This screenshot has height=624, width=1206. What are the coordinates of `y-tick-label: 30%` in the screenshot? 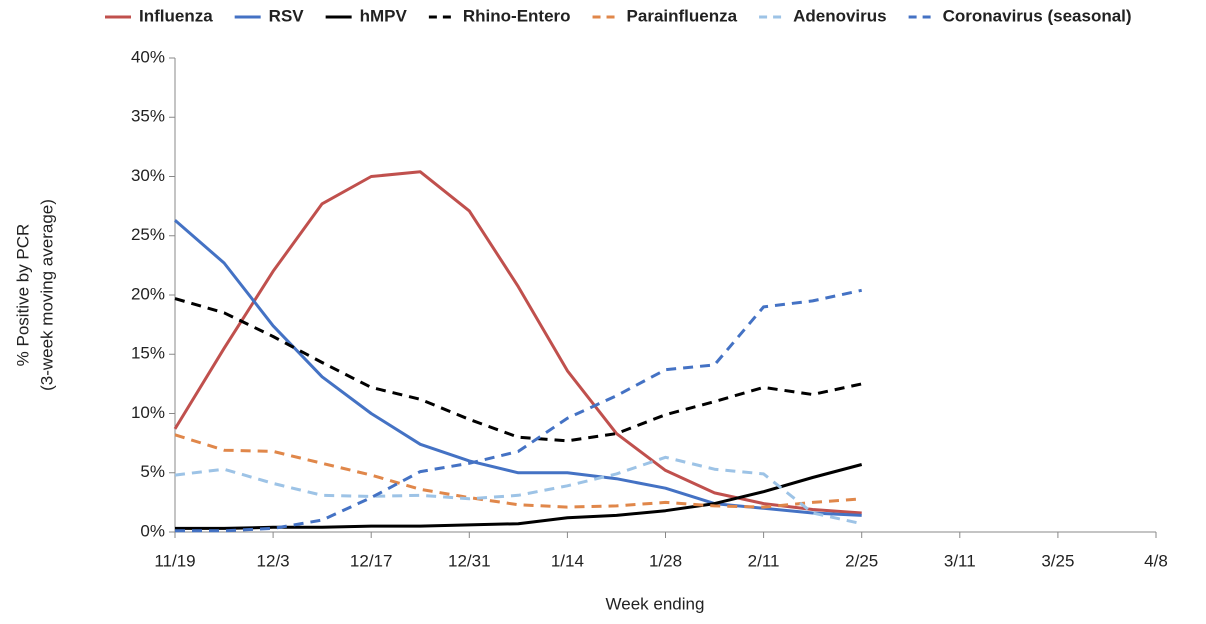 It's located at (148, 175).